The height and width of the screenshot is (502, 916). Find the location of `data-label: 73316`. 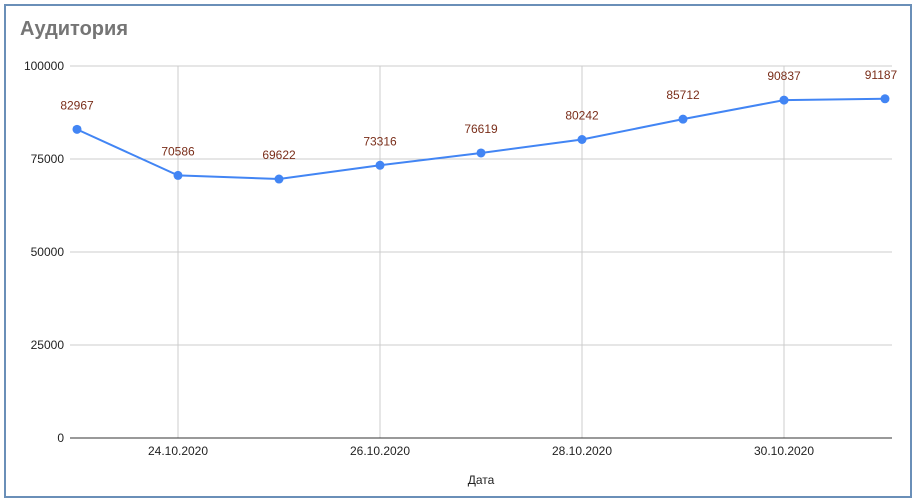

data-label: 73316 is located at coordinates (380, 141).